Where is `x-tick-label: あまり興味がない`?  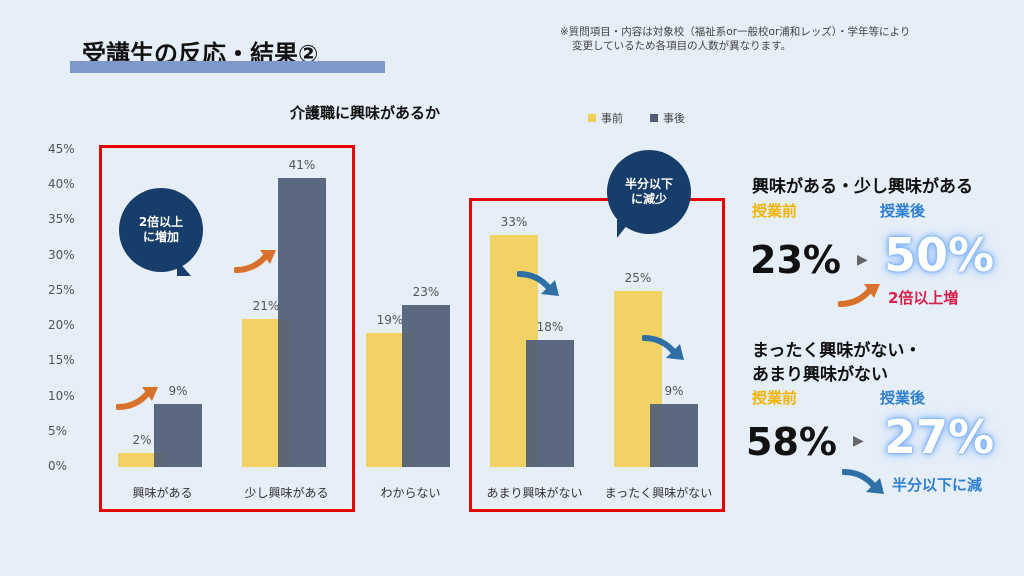 x-tick-label: あまり興味がない is located at coordinates (534, 493).